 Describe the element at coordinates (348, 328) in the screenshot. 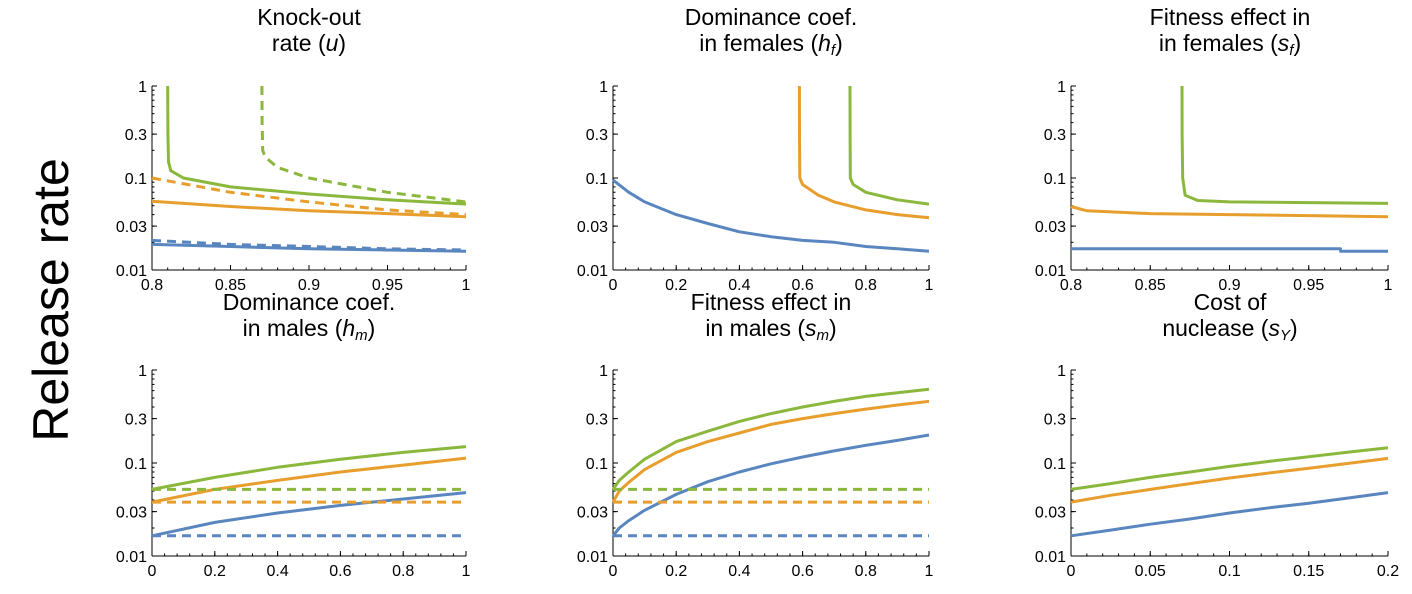

I see `title-span: h` at that location.